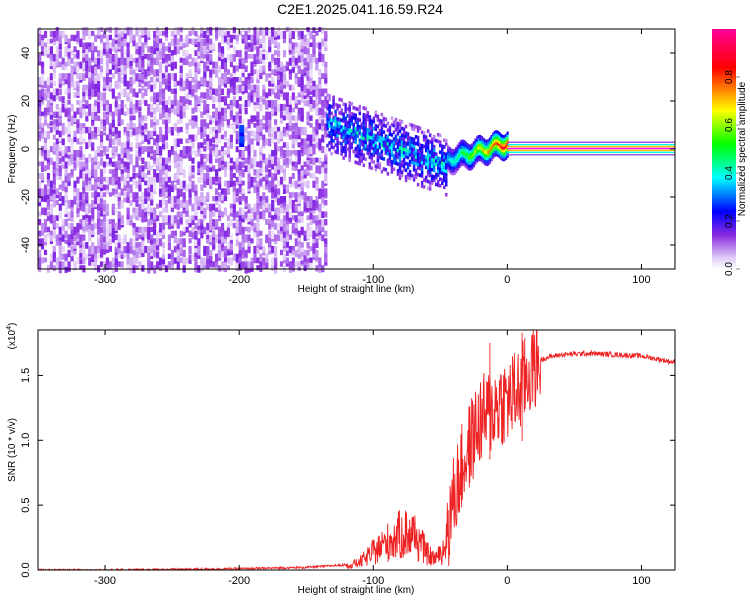 The height and width of the screenshot is (600, 750). What do you see at coordinates (729, 77) in the screenshot?
I see `colorbar-tick-label: 0.8` at bounding box center [729, 77].